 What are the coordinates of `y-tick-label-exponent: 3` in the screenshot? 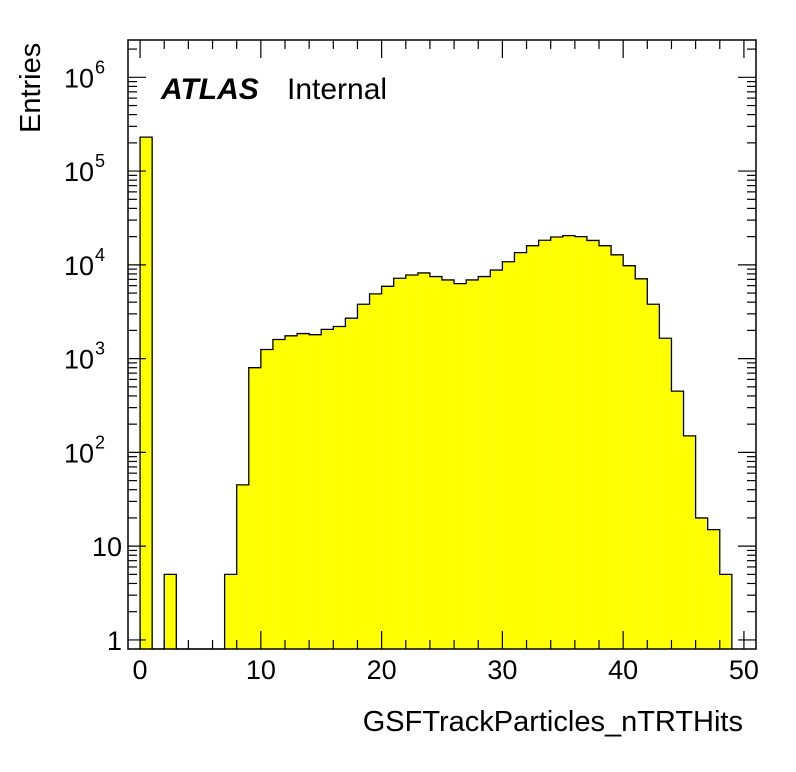 It's located at (100, 349).